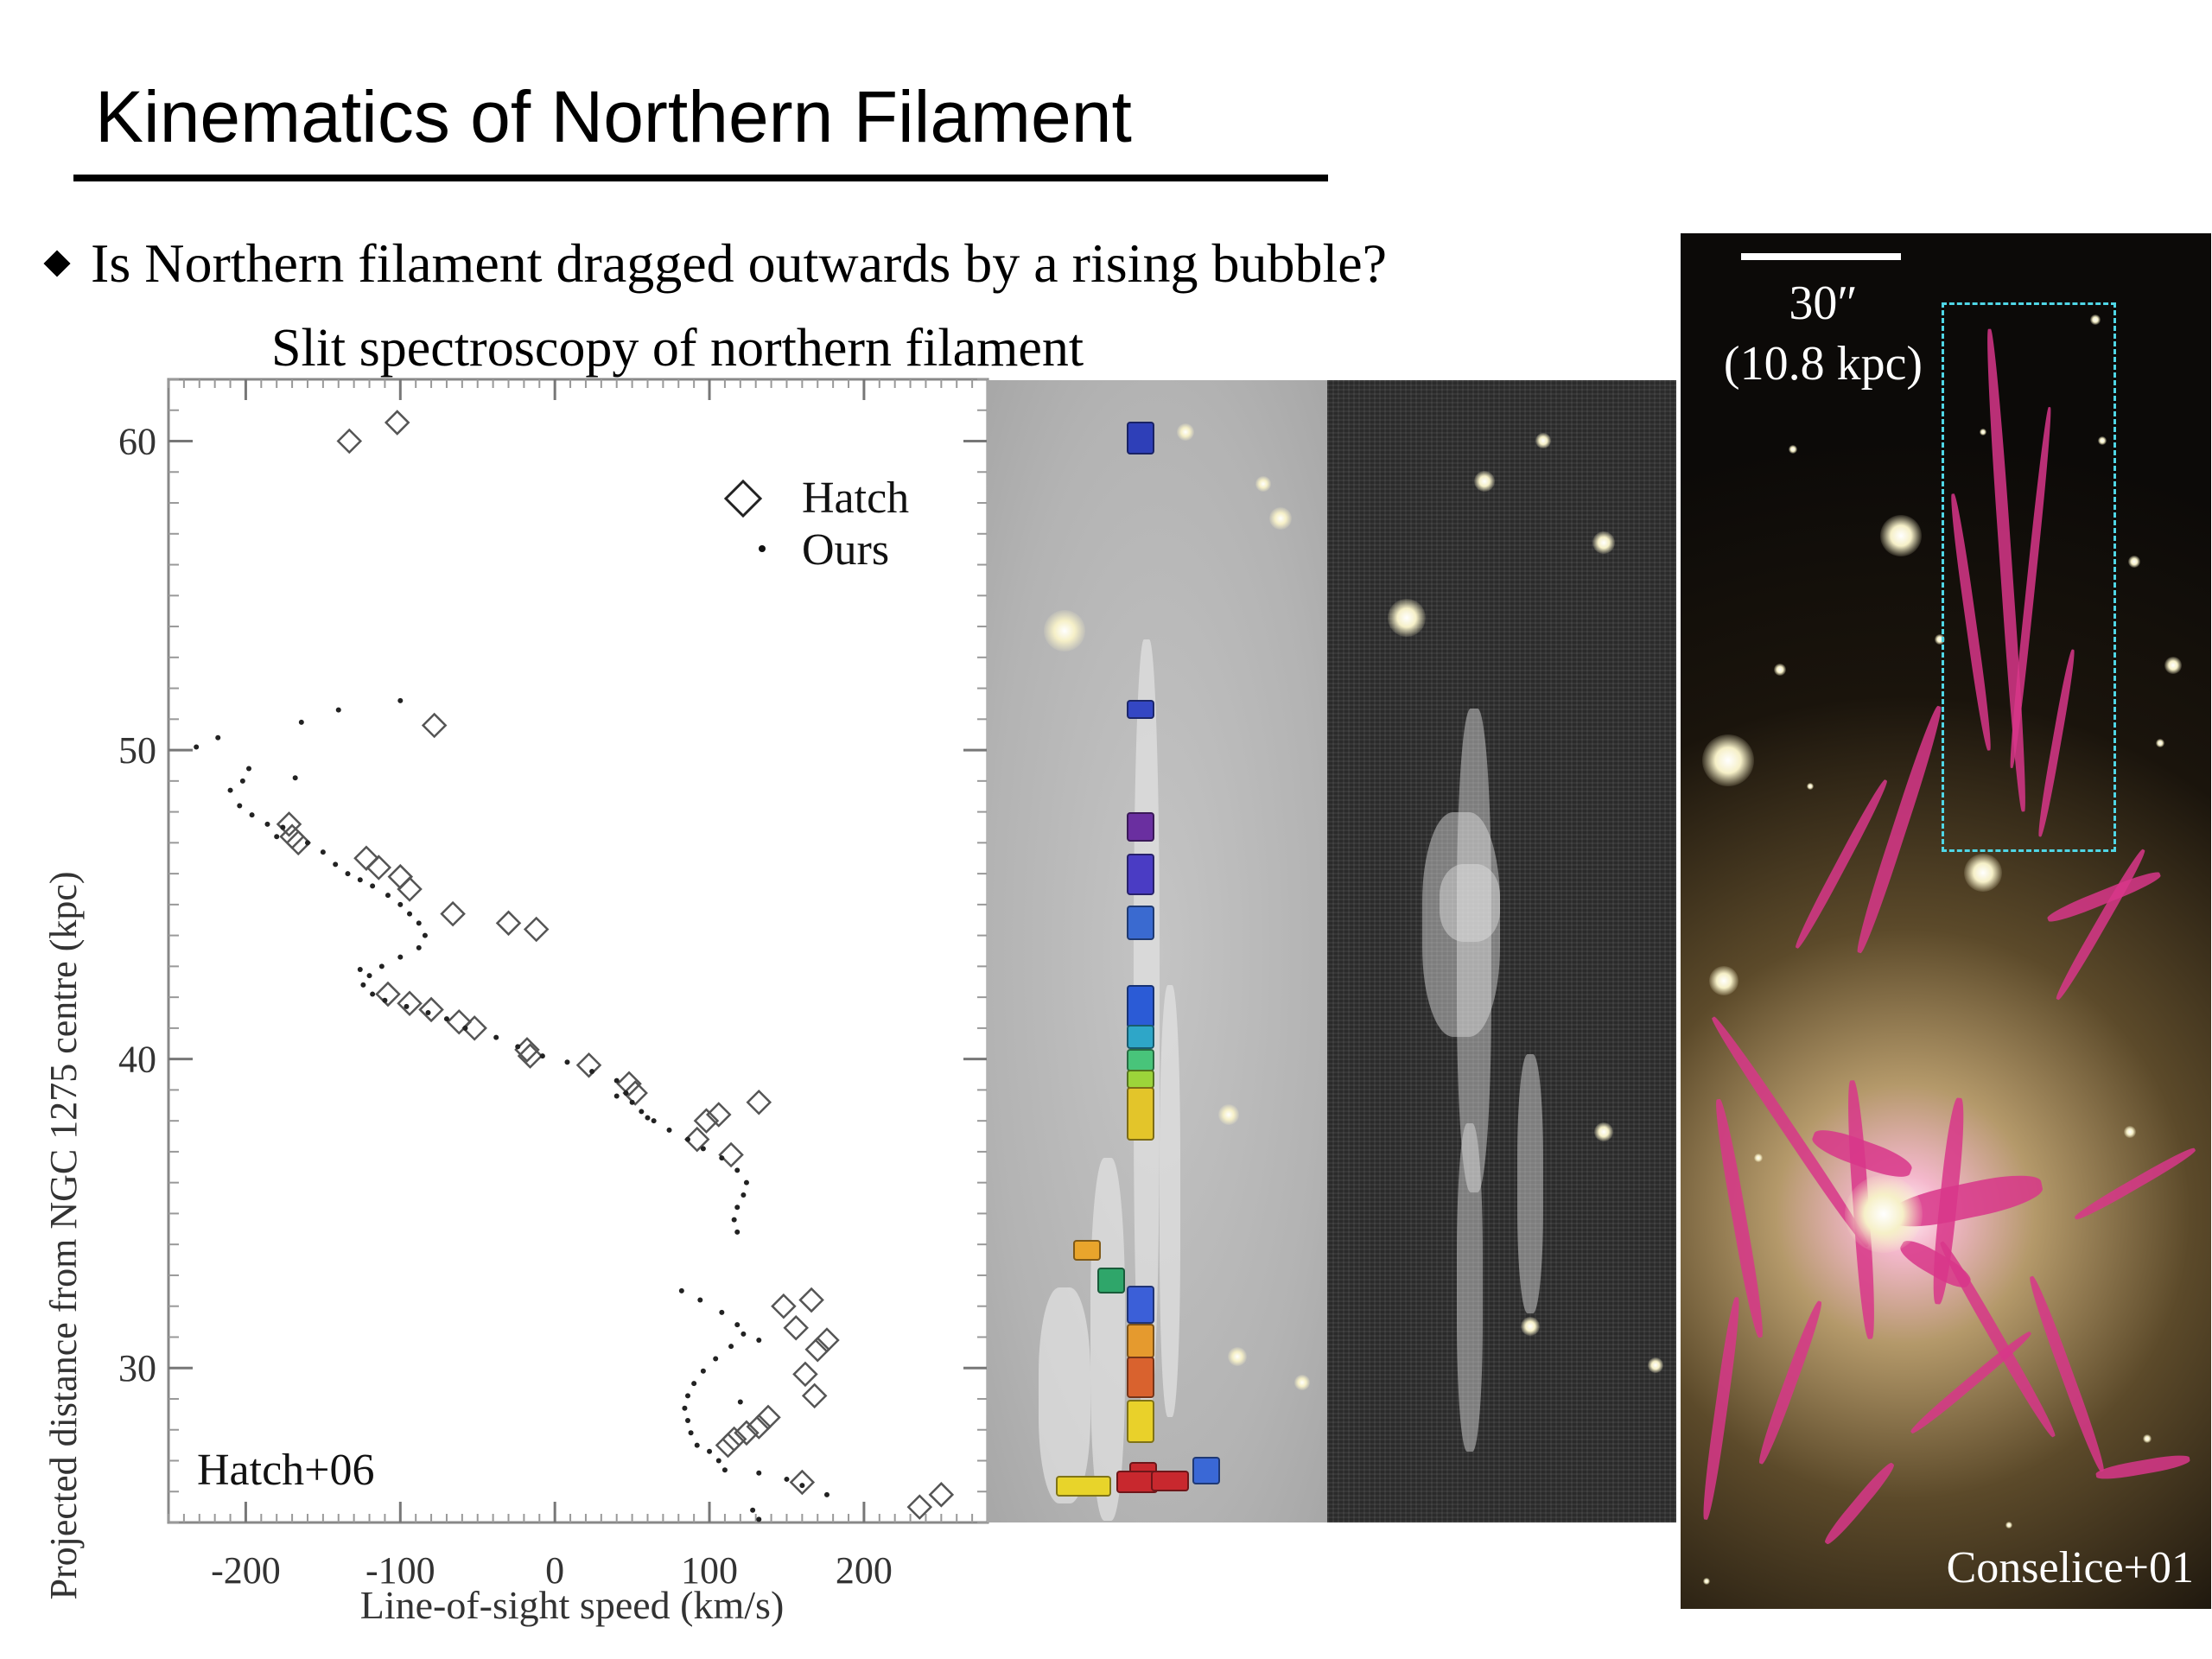  Describe the element at coordinates (855, 498) in the screenshot. I see `legend-label-hatch: Hatch` at that location.